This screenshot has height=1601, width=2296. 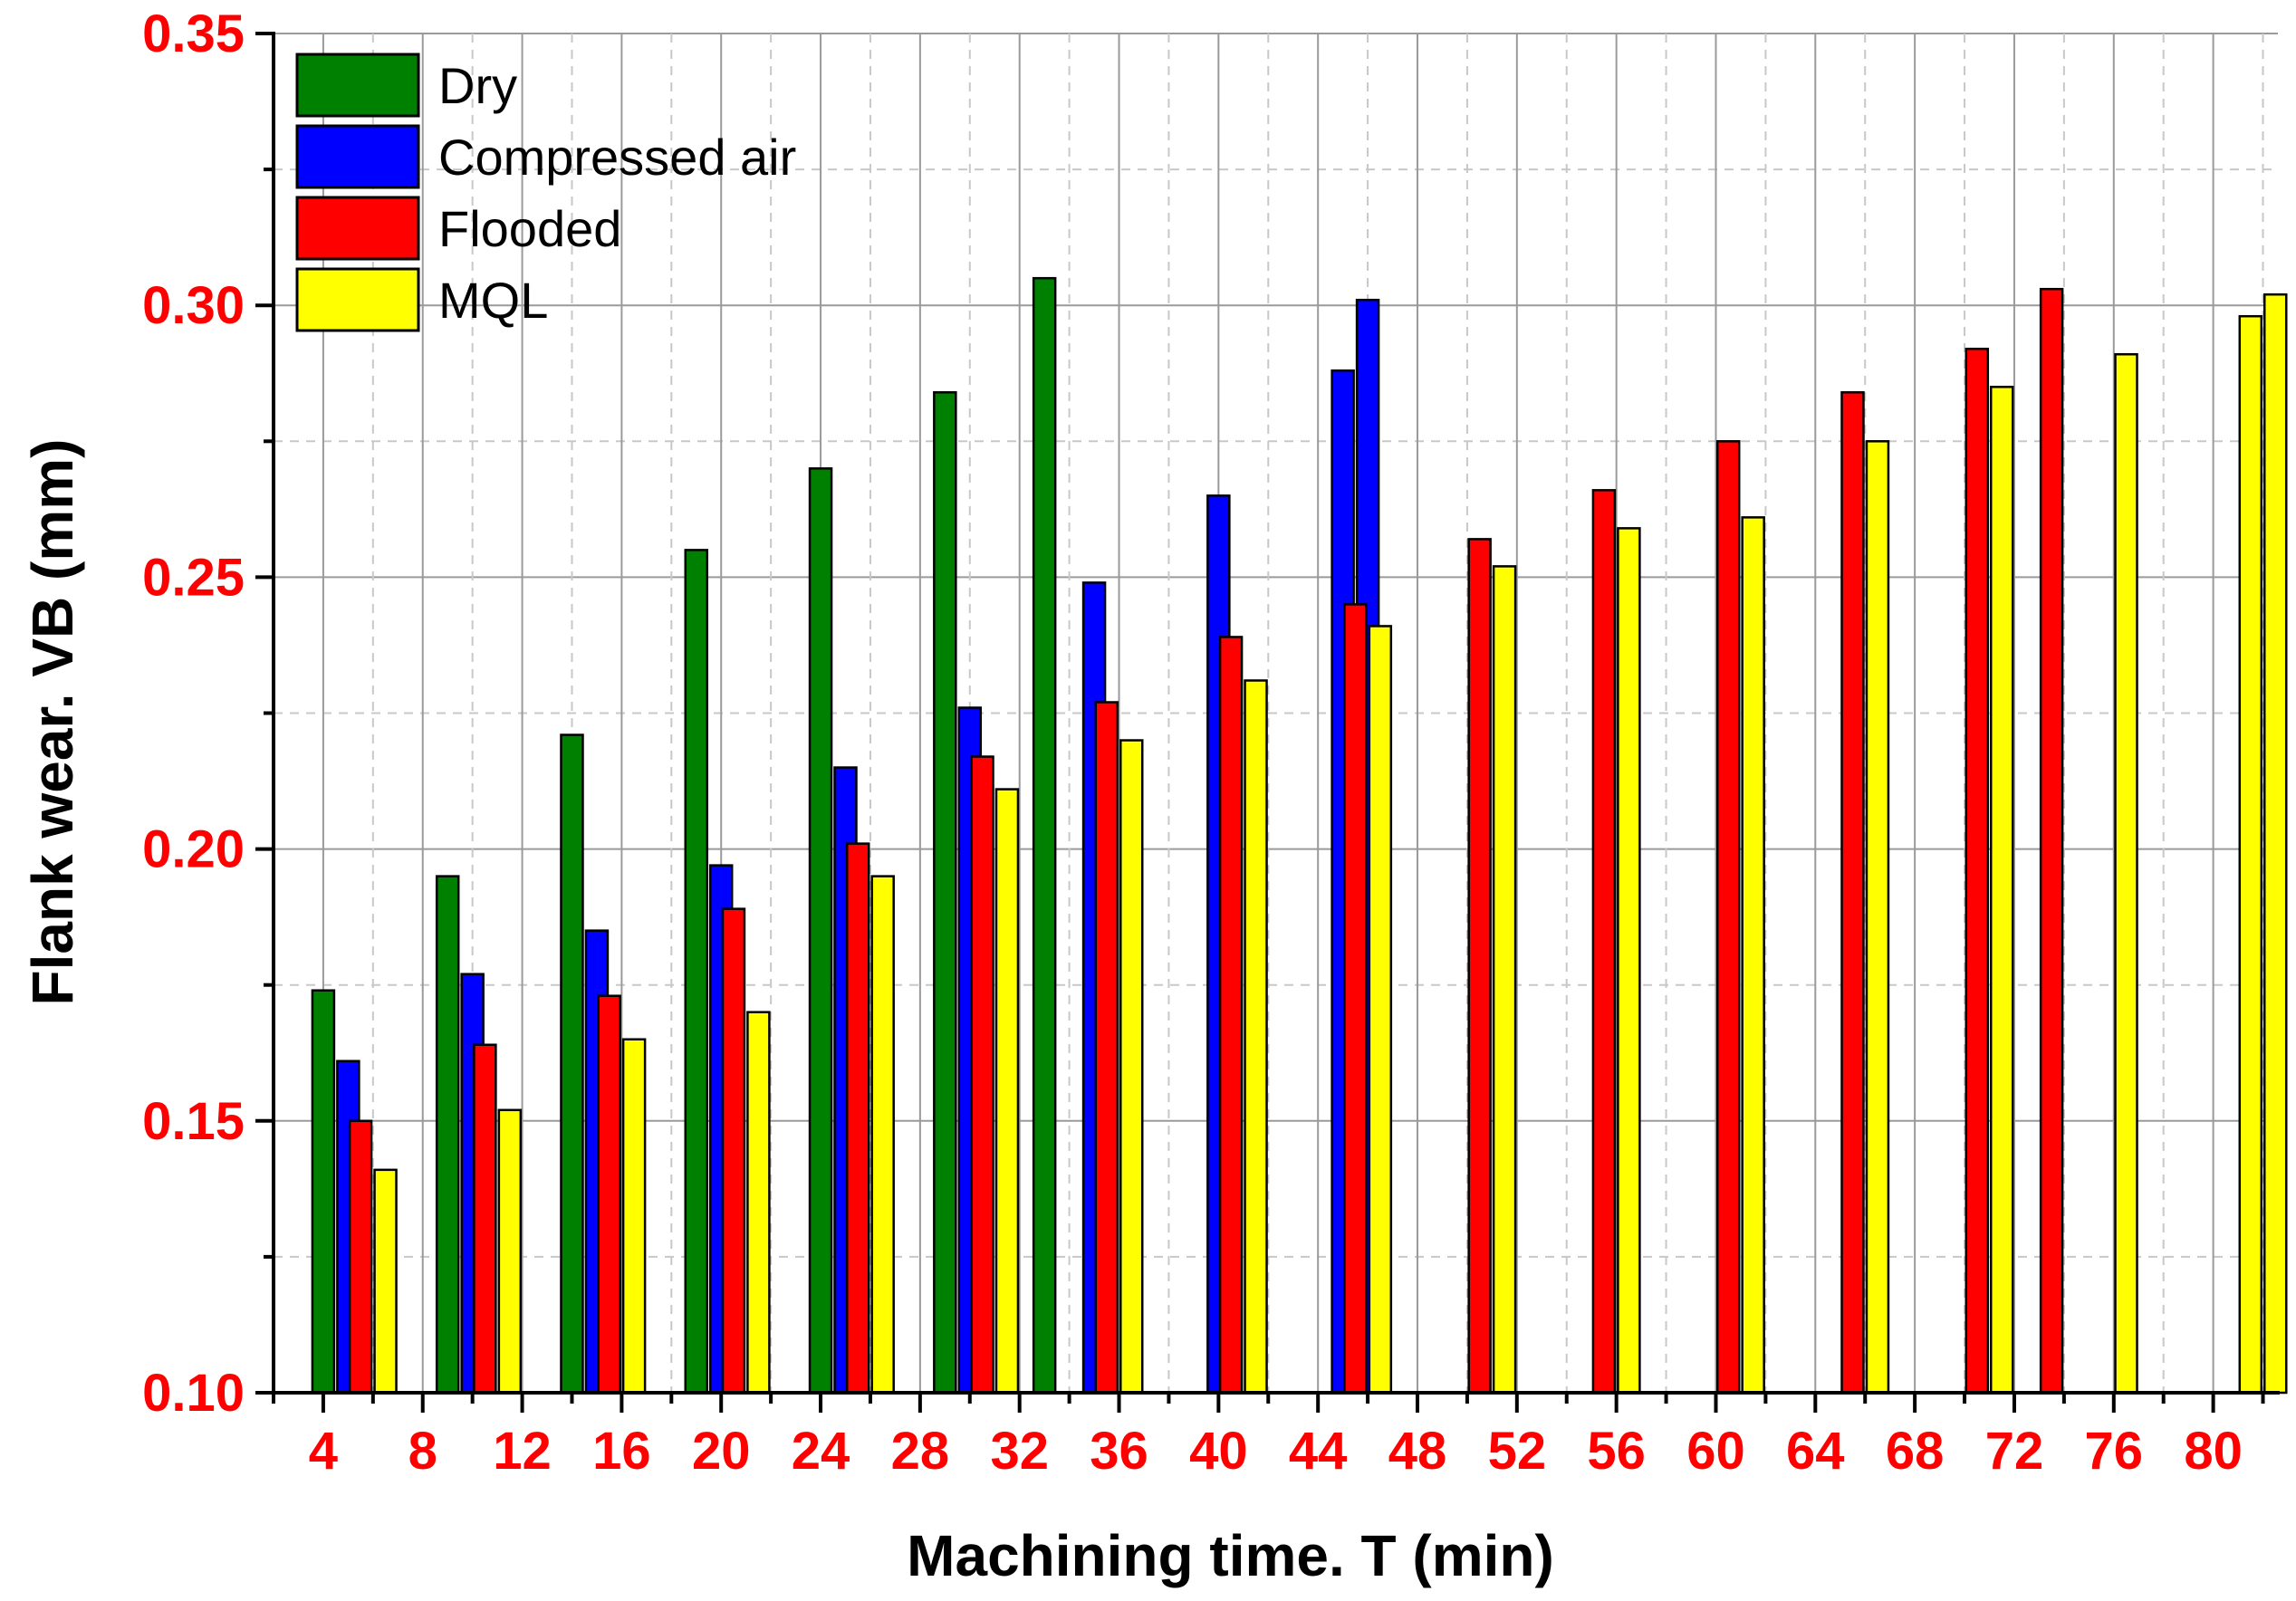 What do you see at coordinates (1616, 1451) in the screenshot?
I see `x-tick-label: 56` at bounding box center [1616, 1451].